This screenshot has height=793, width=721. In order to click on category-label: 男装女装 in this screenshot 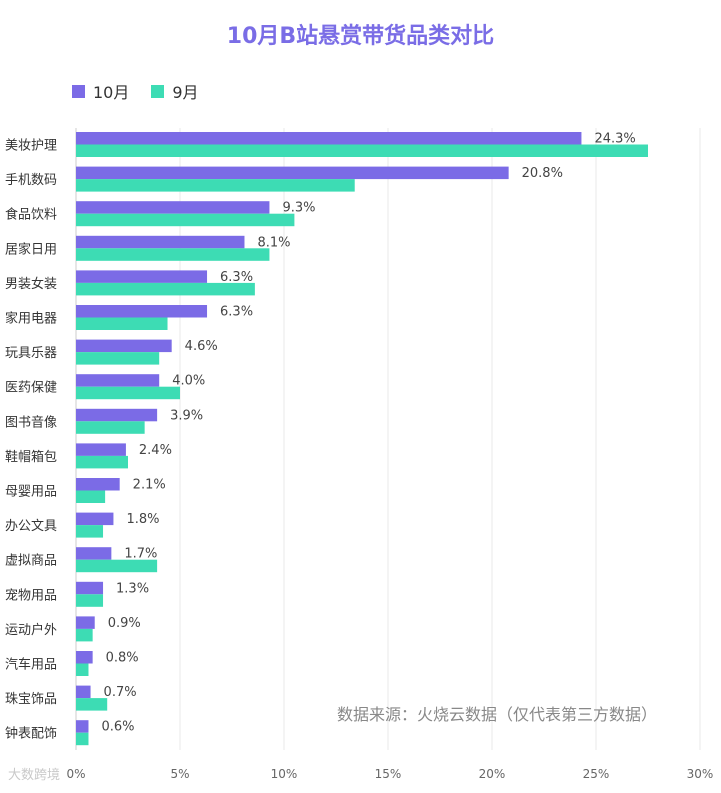, I will do `click(31, 284)`.